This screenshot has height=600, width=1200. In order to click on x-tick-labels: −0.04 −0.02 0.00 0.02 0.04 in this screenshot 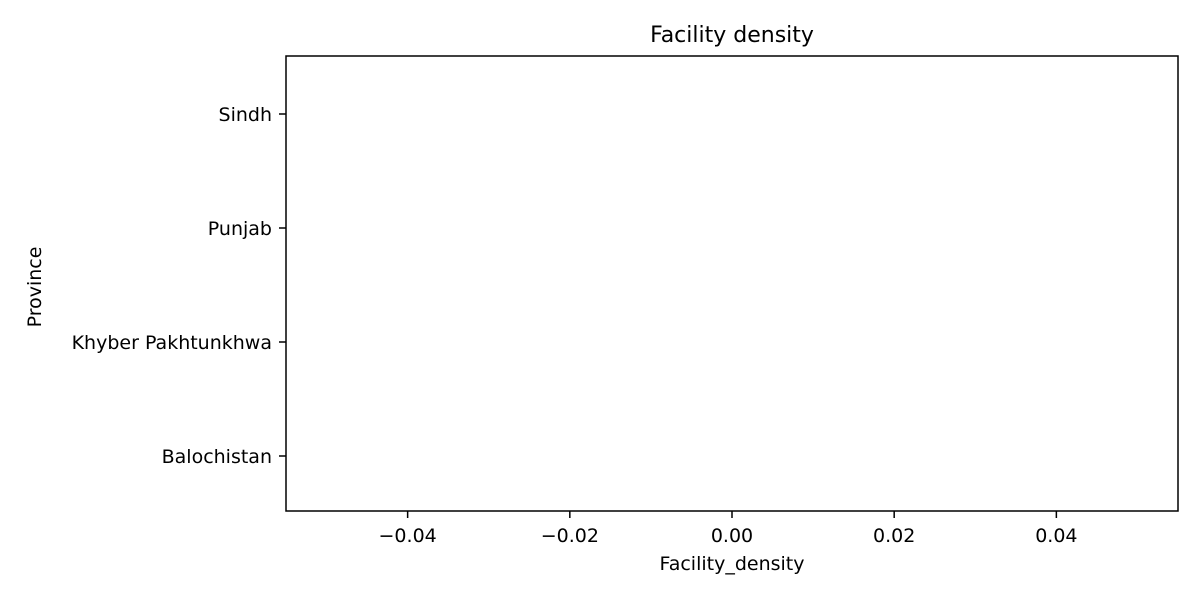, I will do `click(728, 536)`.